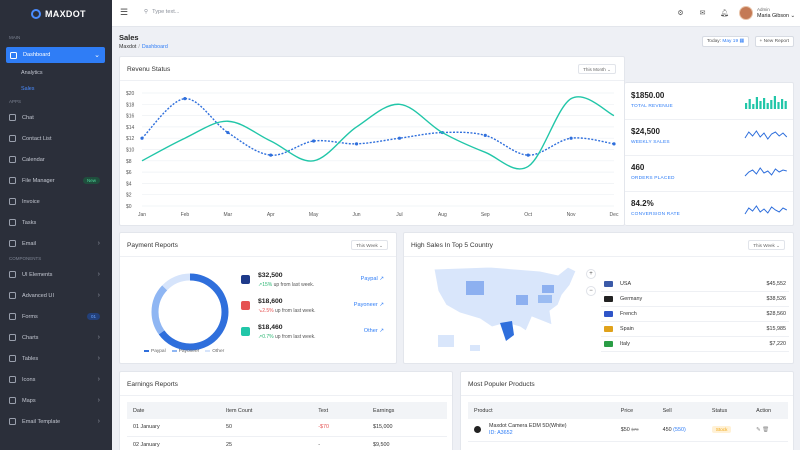  I want to click on donut-legend: Paypal Payoneer Other, so click(184, 351).